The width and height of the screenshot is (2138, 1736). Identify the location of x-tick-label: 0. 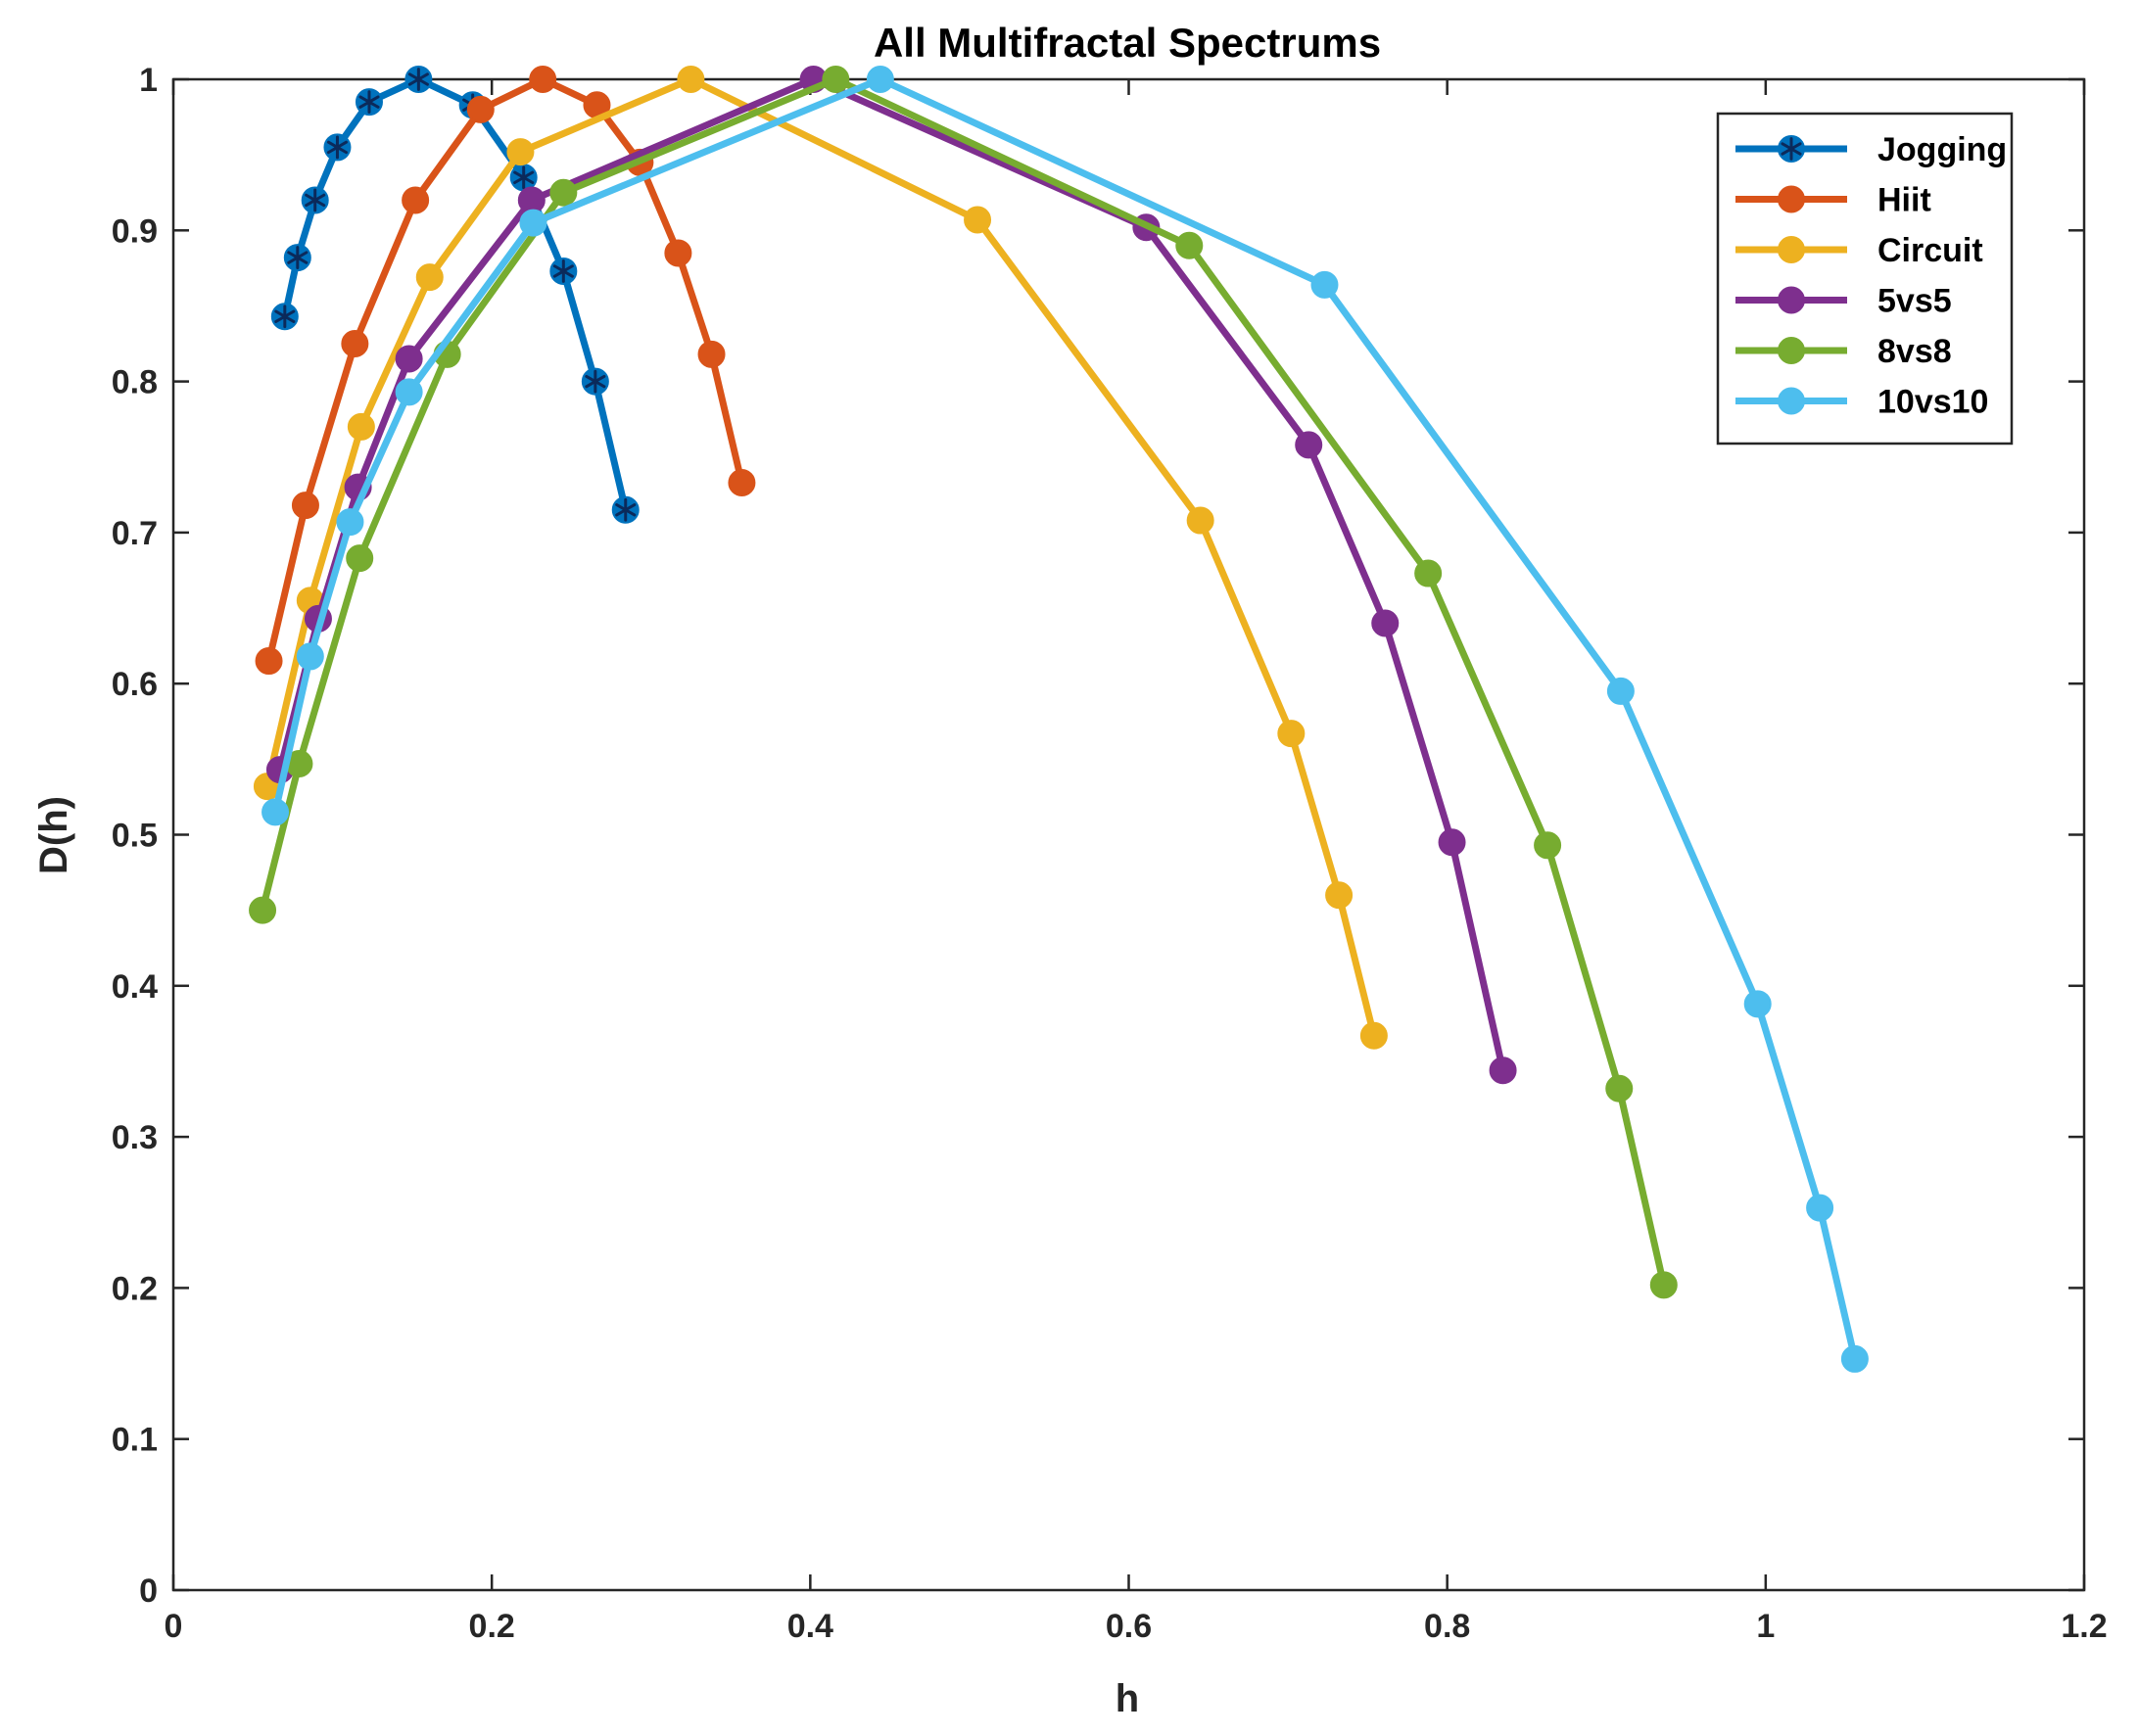
(174, 1626).